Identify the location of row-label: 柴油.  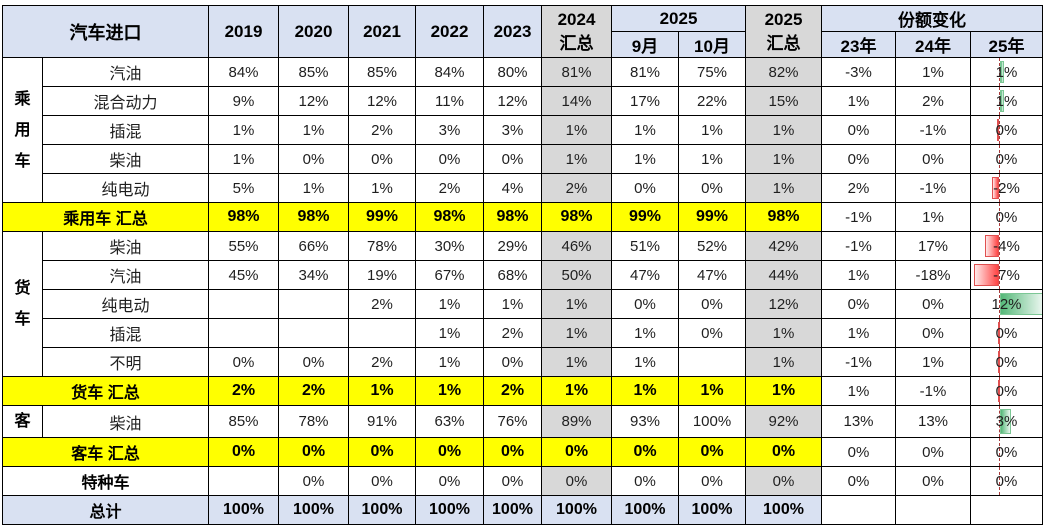
(125, 159).